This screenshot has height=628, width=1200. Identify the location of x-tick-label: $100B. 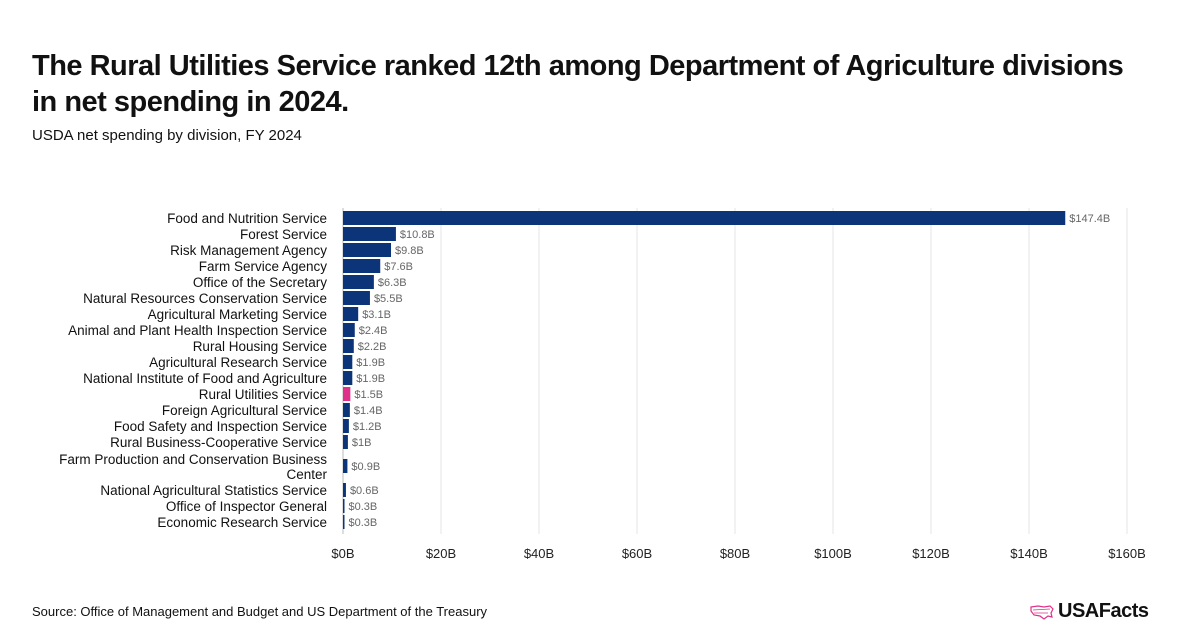
(833, 553).